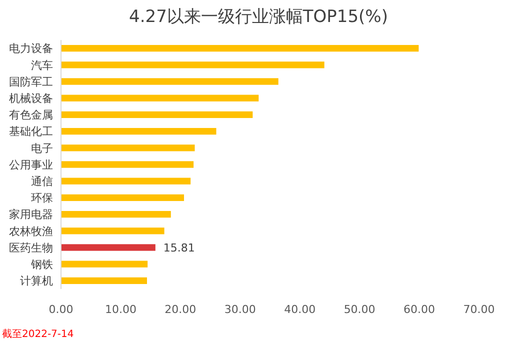  Describe the element at coordinates (31, 81) in the screenshot. I see `y-tick-label: 国防军工` at that location.